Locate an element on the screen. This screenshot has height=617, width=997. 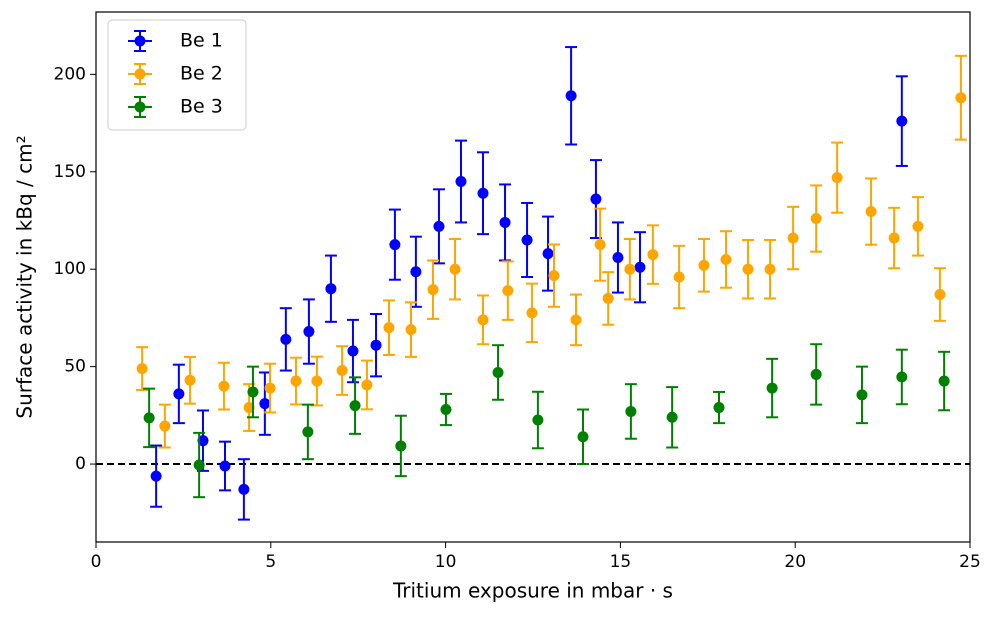
x-tick-label: 20 is located at coordinates (795, 562).